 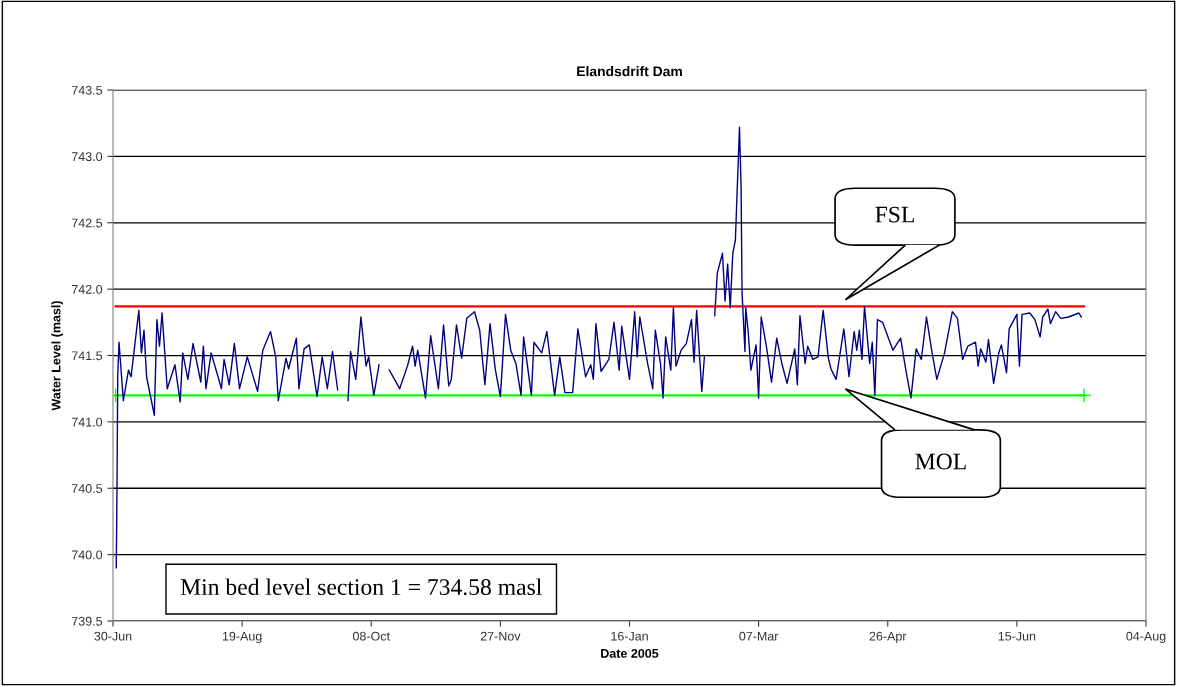 What do you see at coordinates (629, 636) in the screenshot?
I see `x-tick-label: 16-Jan` at bounding box center [629, 636].